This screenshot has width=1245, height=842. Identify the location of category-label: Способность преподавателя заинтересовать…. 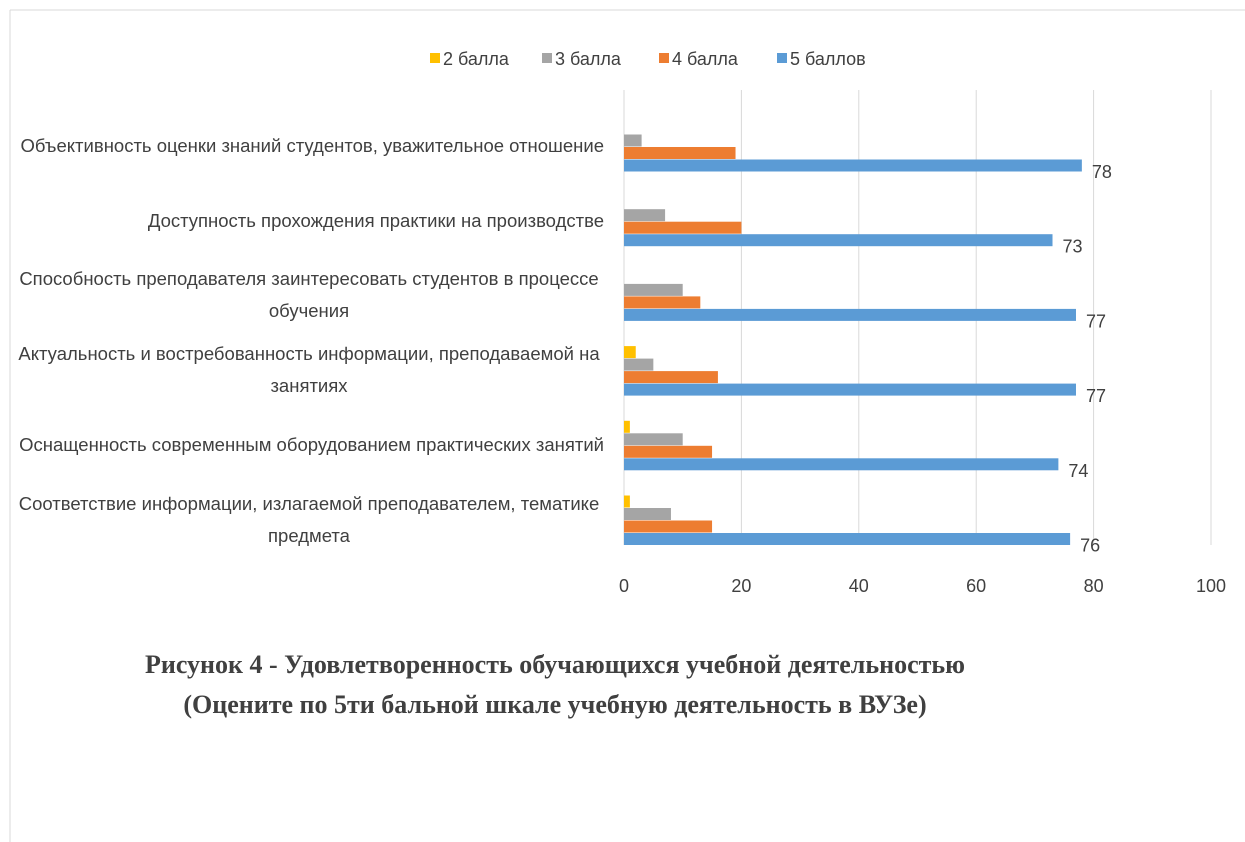
(309, 295).